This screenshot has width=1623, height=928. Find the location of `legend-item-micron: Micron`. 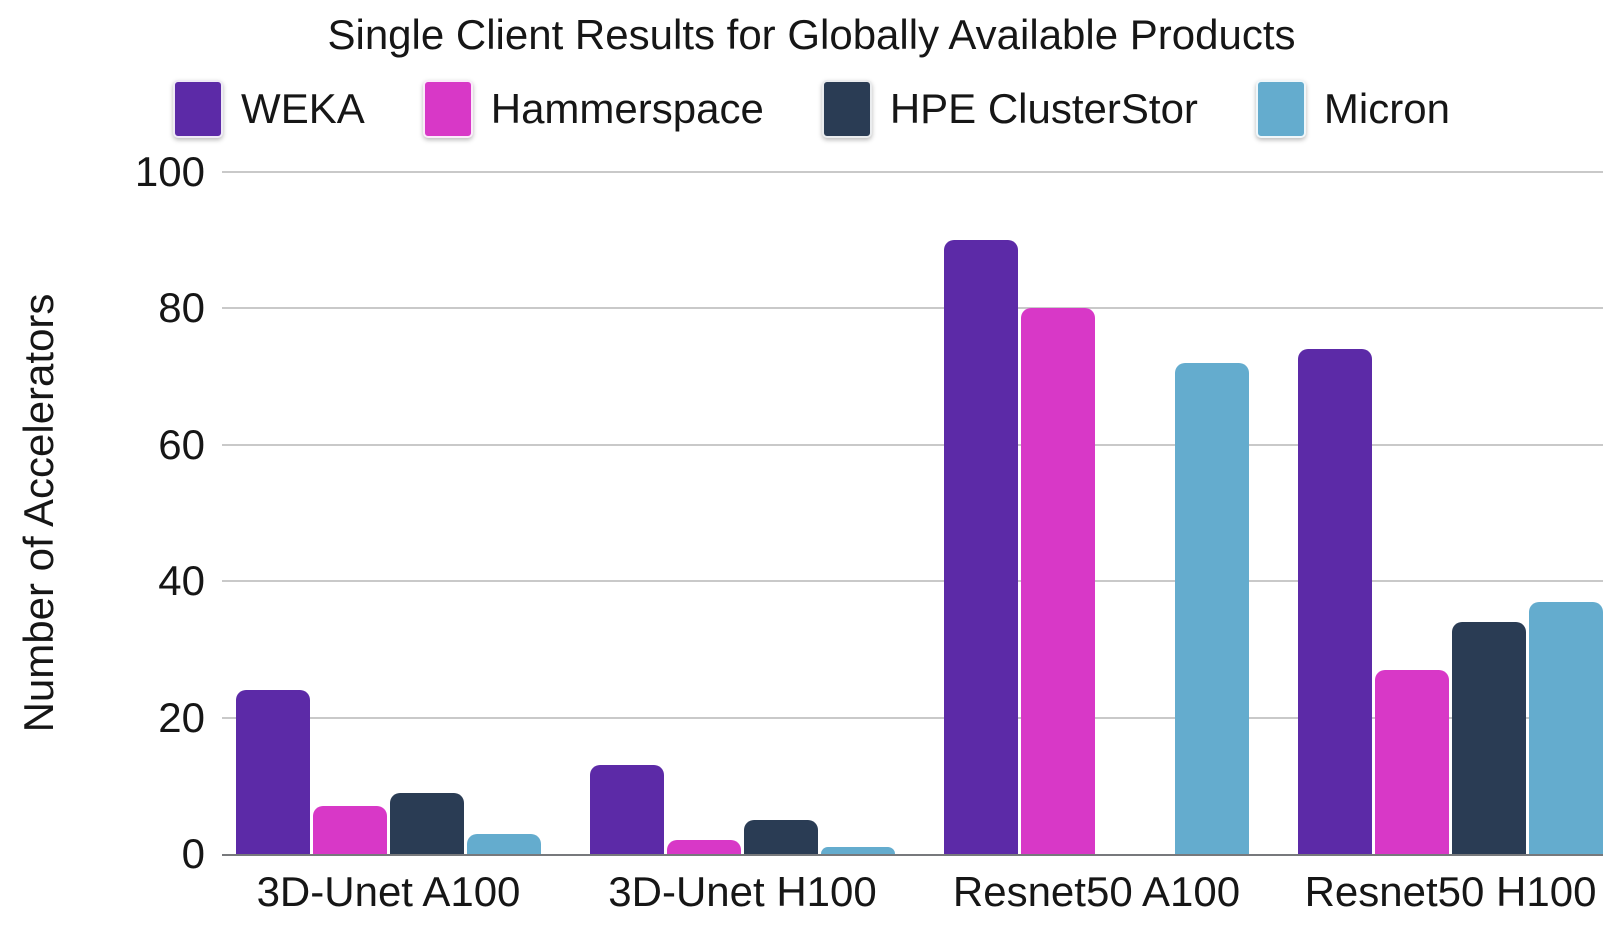

legend-item-micron: Micron is located at coordinates (1352, 109).